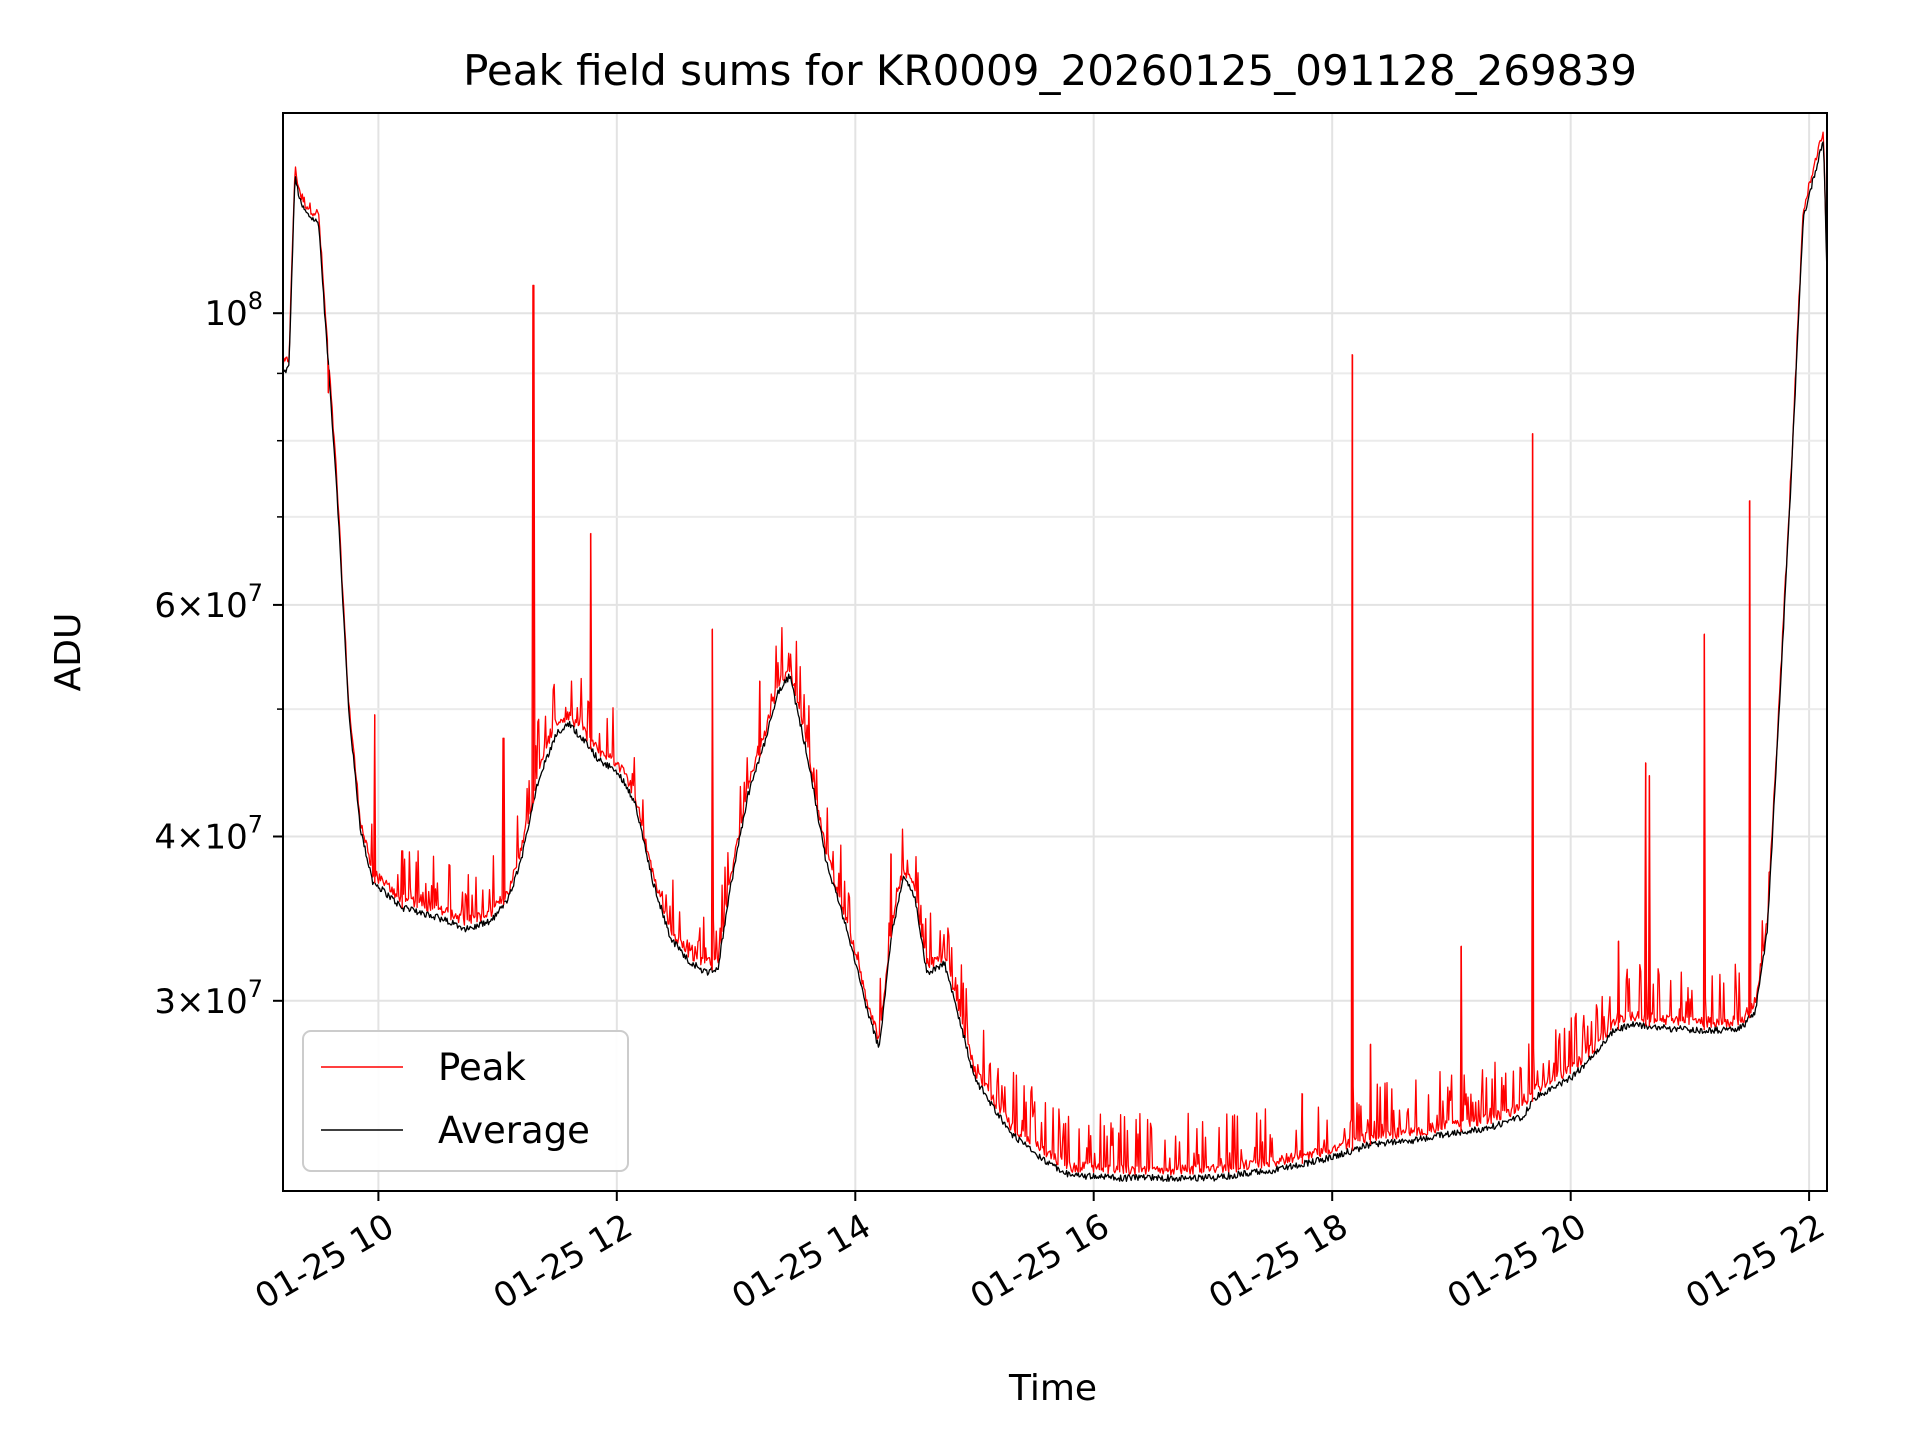  Describe the element at coordinates (68, 652) in the screenshot. I see `y-axis-label: ADU` at that location.